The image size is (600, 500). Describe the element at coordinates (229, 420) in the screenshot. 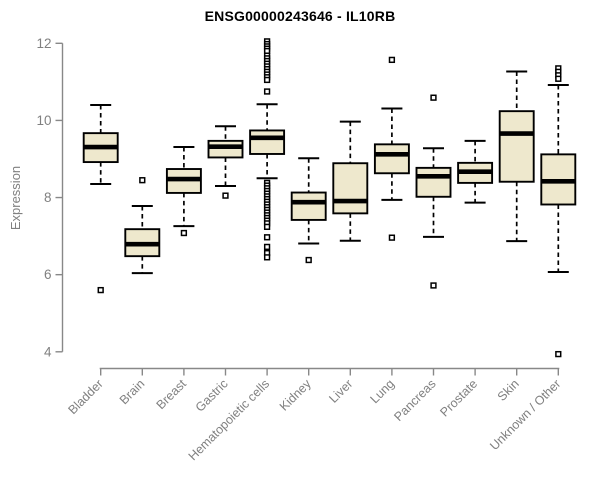

I see `x-tick-label-hematopoietic-cells: Hematopoietic cells` at that location.